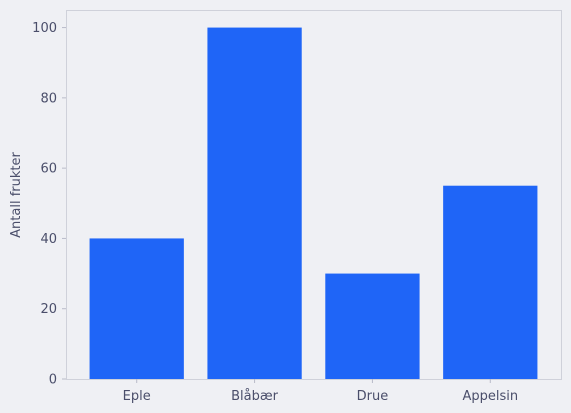 The image size is (571, 413). What do you see at coordinates (373, 396) in the screenshot?
I see `x-tick-label: Drue` at bounding box center [373, 396].